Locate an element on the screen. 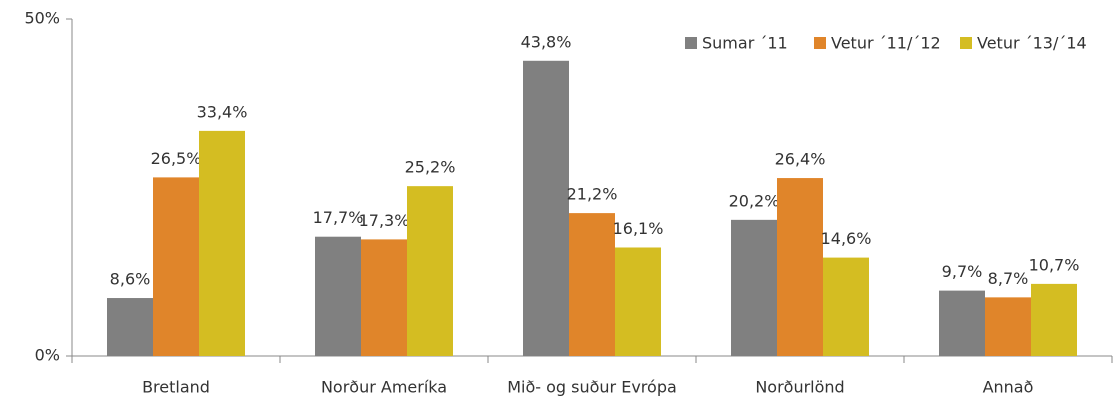  value-label: 43,8% is located at coordinates (546, 41).